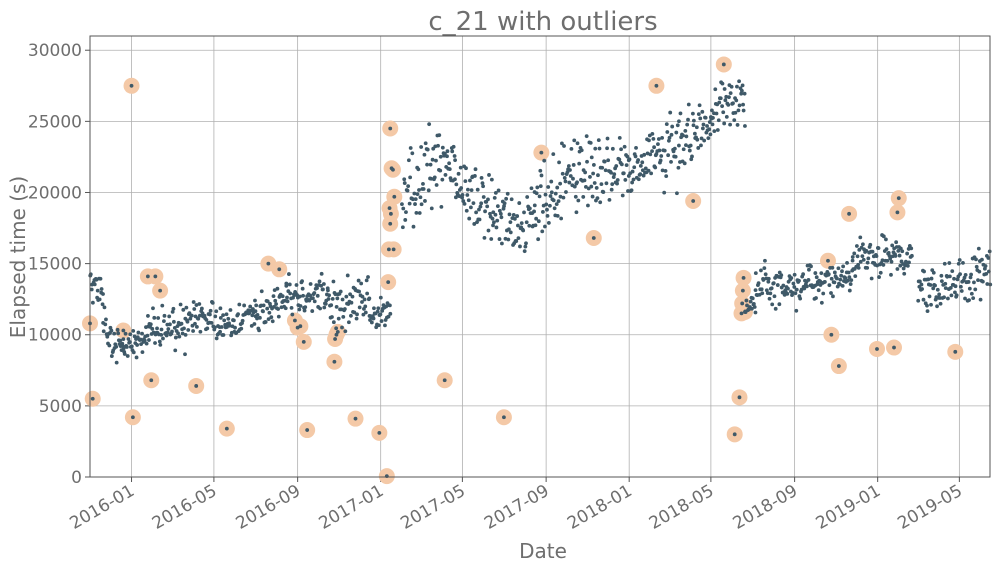 Image resolution: width=996 pixels, height=570 pixels. I want to click on chart-title: c_21 with outliers, so click(542, 22).